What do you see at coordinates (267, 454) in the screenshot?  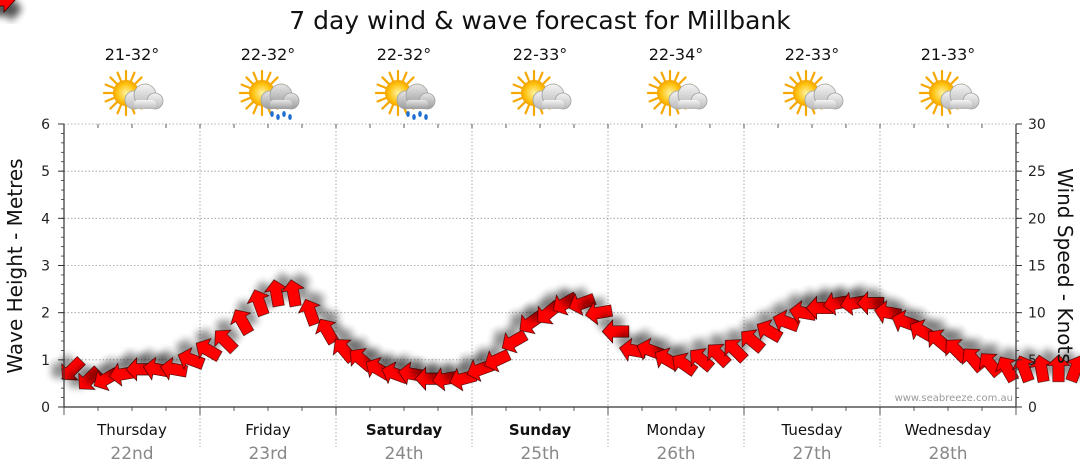 I see `day-date-label: 23rd` at bounding box center [267, 454].